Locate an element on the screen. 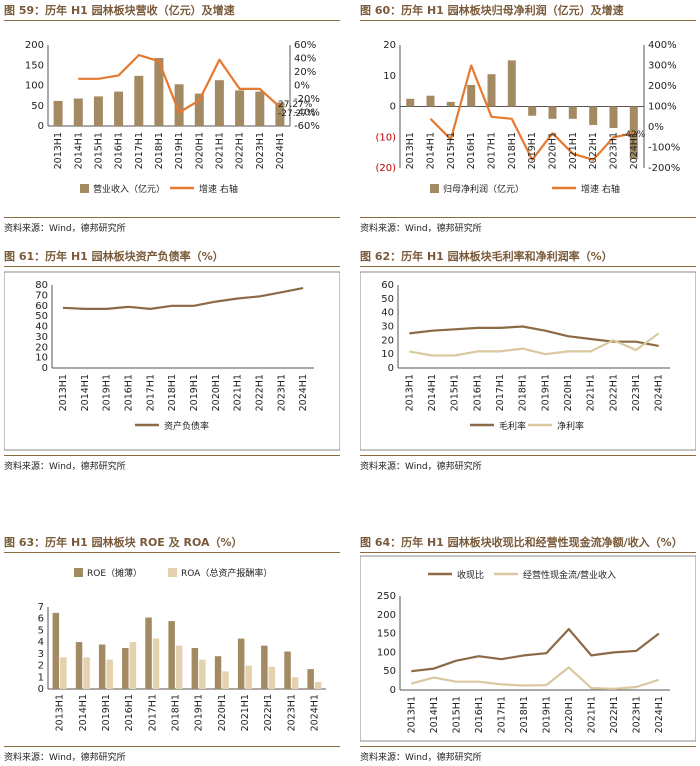  legend-label: 净利率 is located at coordinates (570, 426).